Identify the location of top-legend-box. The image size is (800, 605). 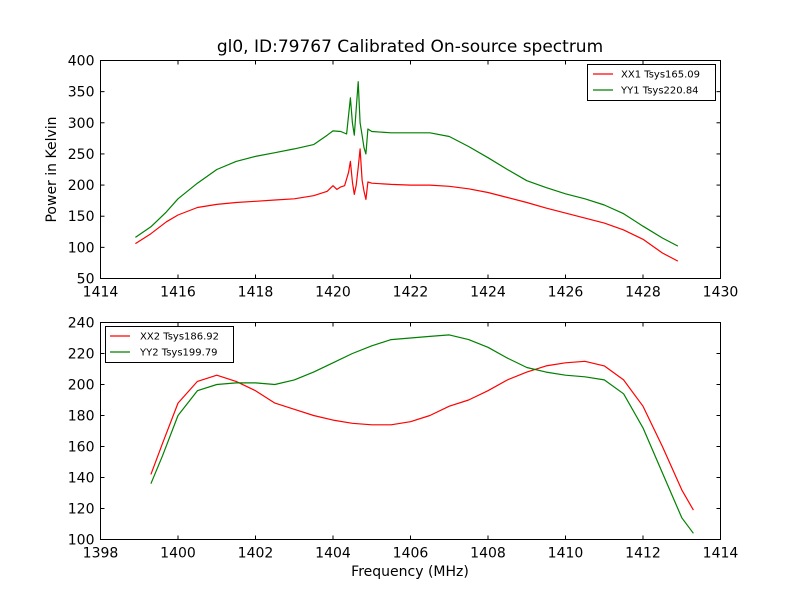
(651, 82).